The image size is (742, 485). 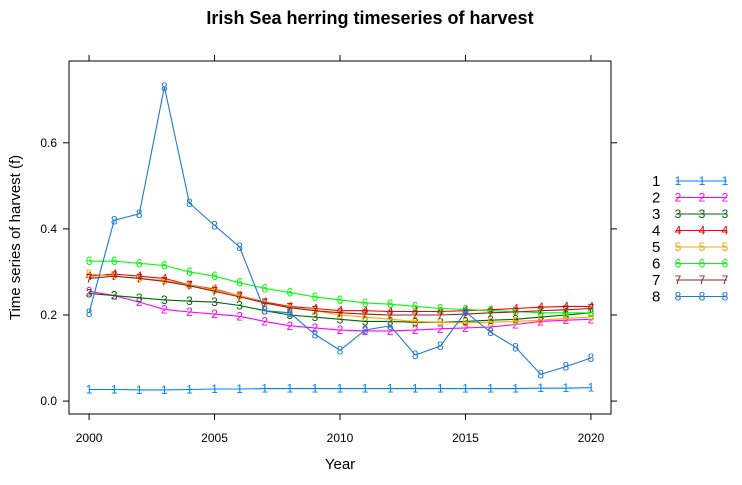 What do you see at coordinates (656, 181) in the screenshot?
I see `legend-label: 1` at bounding box center [656, 181].